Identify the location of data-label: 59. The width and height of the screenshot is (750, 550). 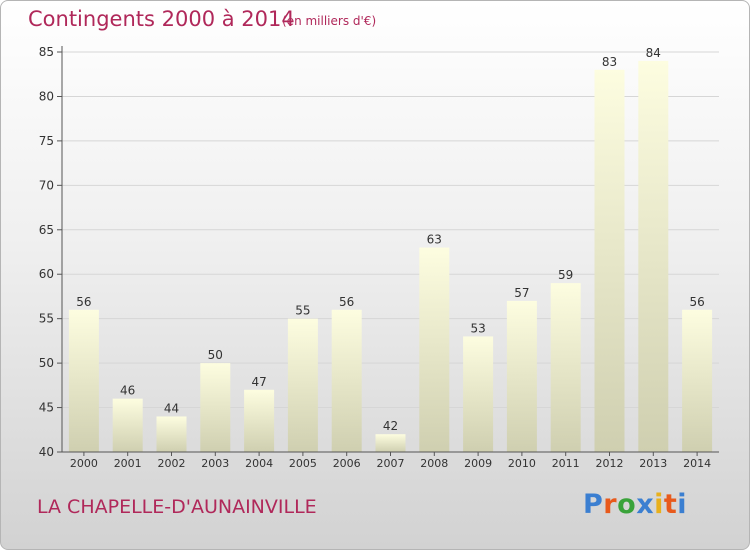
(565, 275).